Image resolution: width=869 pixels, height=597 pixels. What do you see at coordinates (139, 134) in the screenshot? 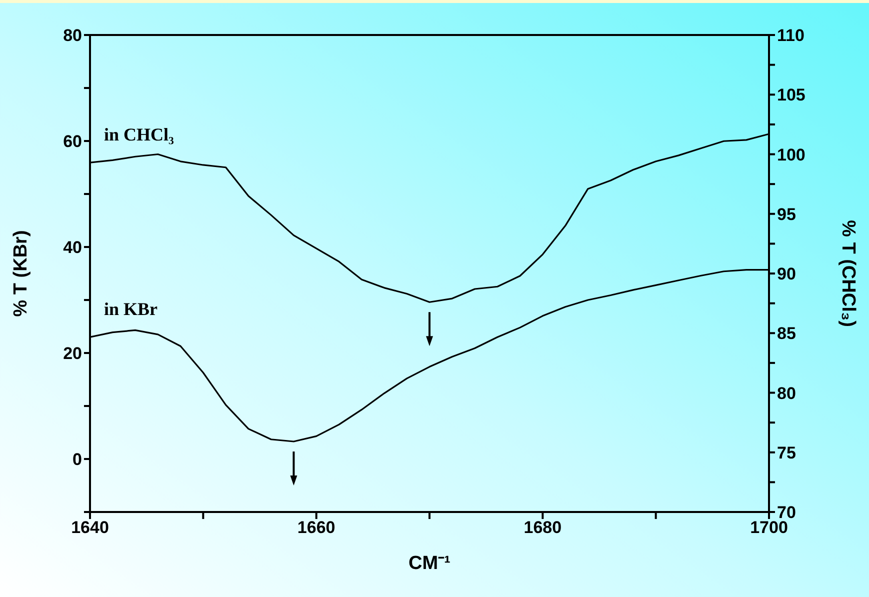
I see `series-label: in CHCl₃` at bounding box center [139, 134].